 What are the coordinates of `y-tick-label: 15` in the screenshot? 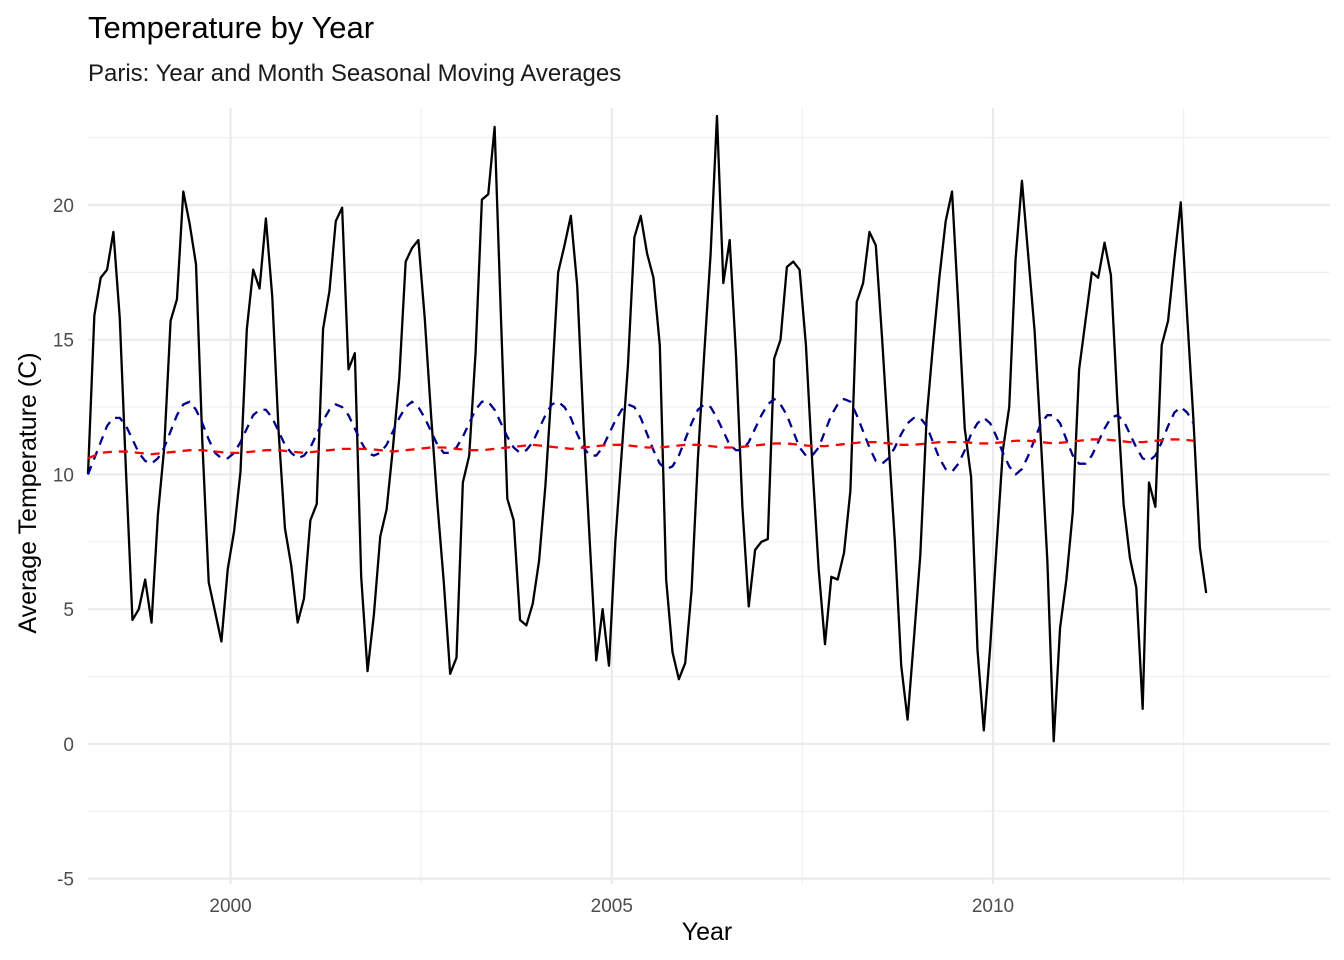 It's located at (63, 341).